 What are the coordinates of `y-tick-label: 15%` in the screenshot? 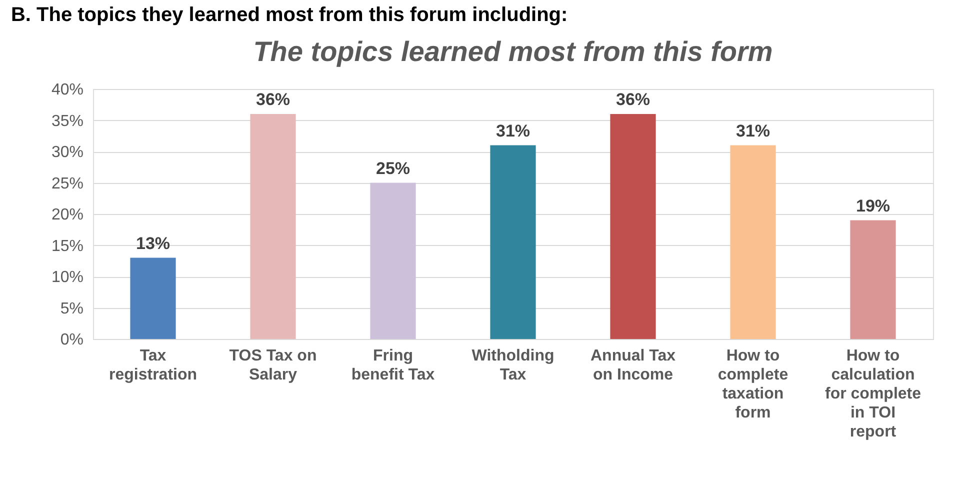 It's located at (67, 246).